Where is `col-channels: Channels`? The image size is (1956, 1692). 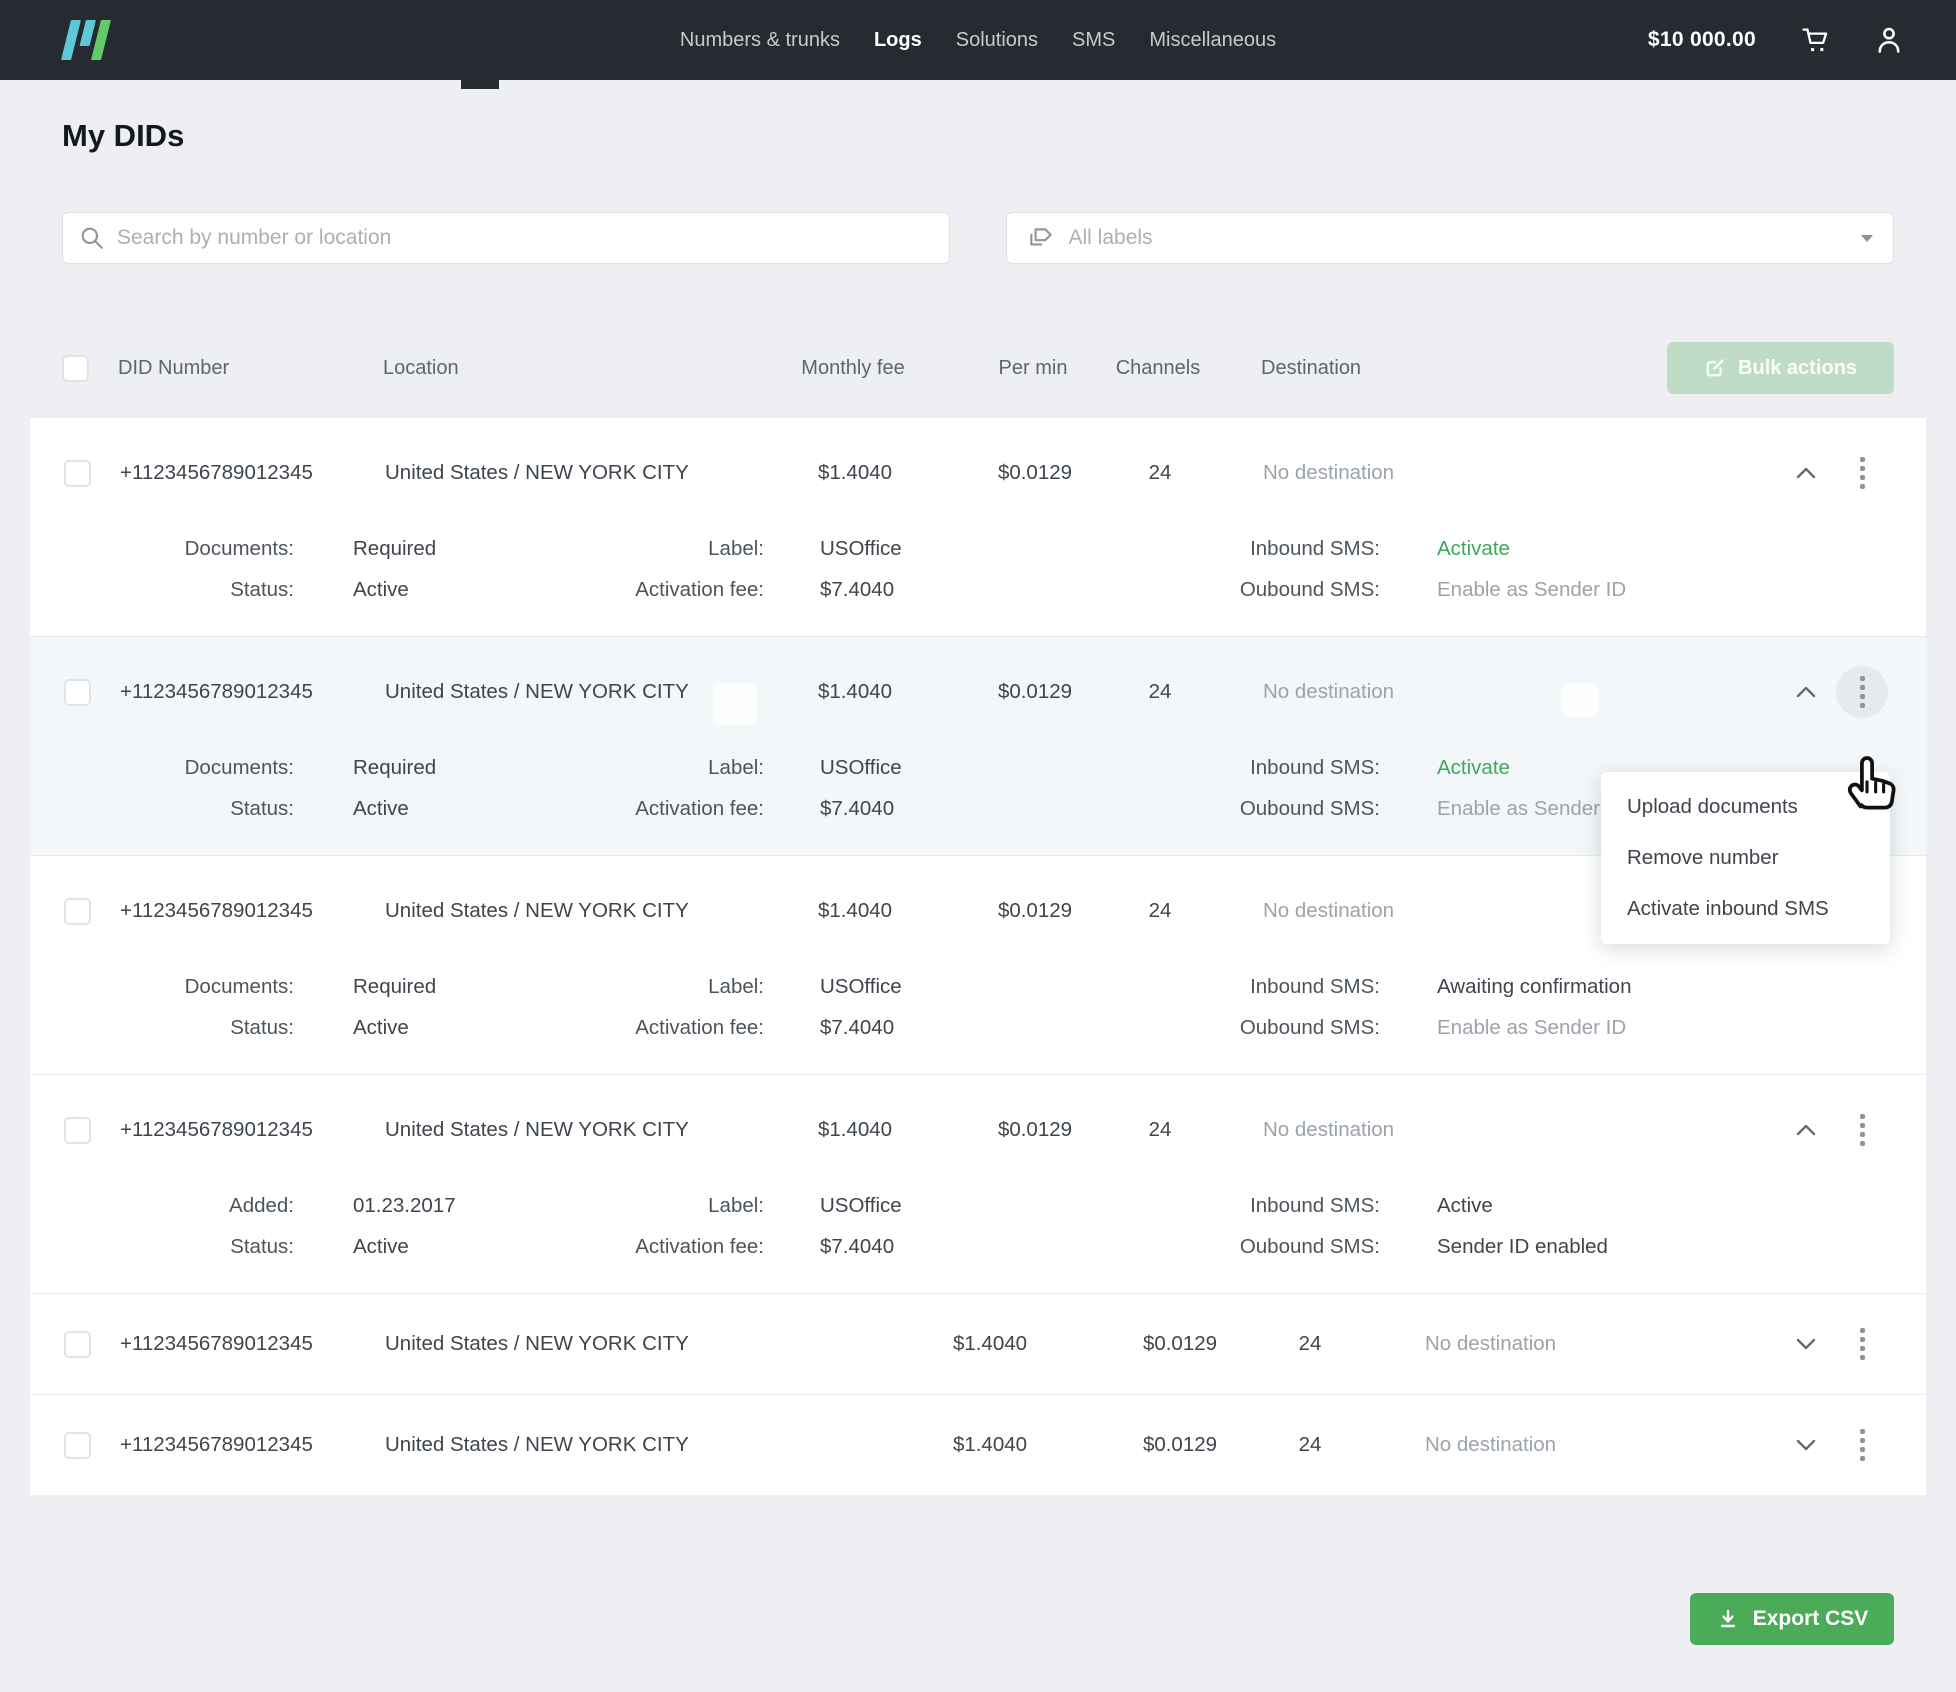 col-channels: Channels is located at coordinates (1158, 367).